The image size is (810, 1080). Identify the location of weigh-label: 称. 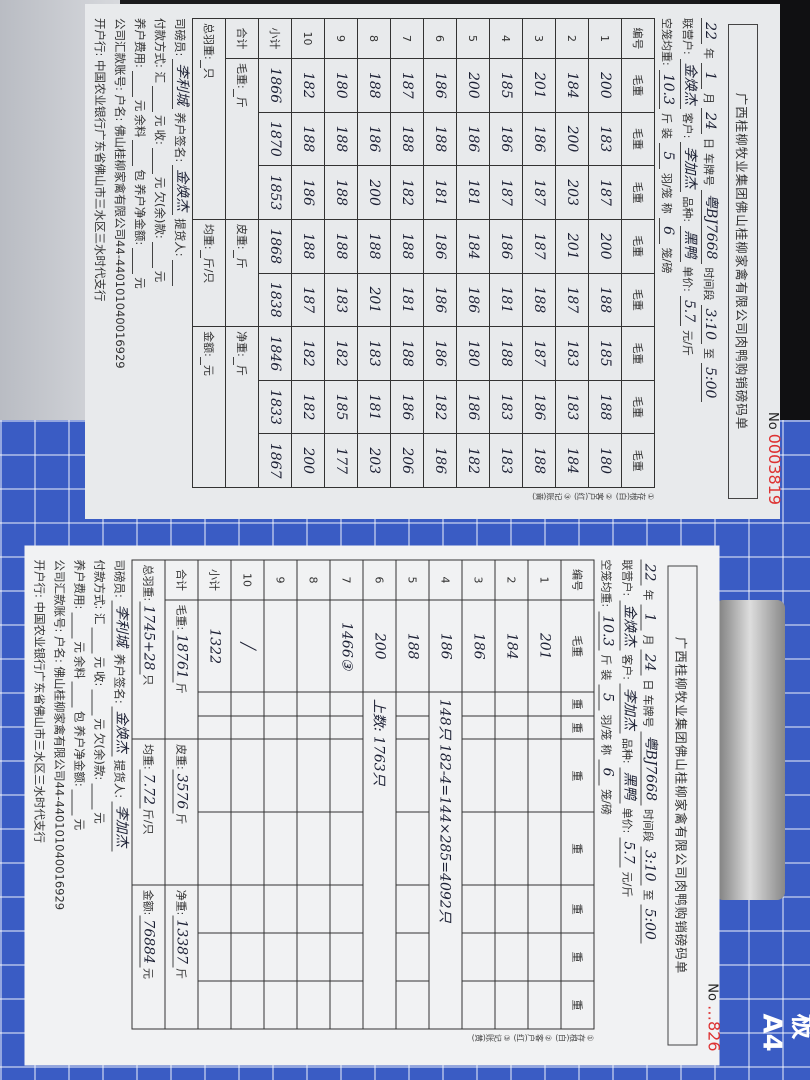
(606, 750).